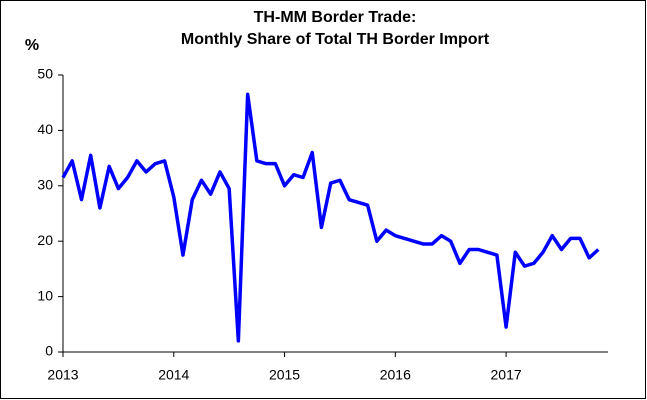 The width and height of the screenshot is (647, 400). Describe the element at coordinates (45, 185) in the screenshot. I see `y-tick-label: 30` at that location.